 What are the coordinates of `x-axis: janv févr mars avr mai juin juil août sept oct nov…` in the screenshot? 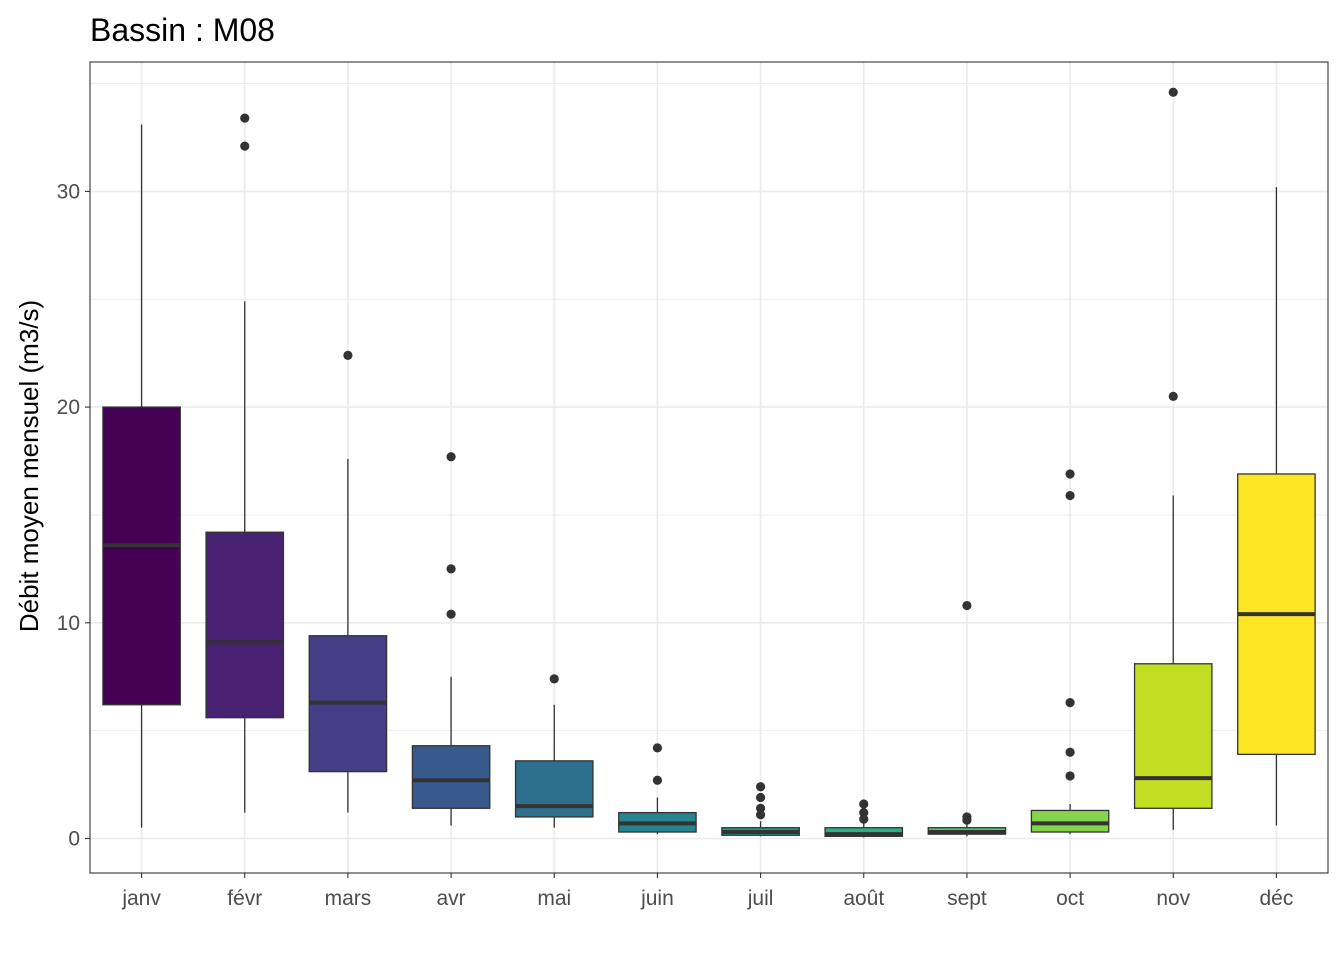 It's located at (707, 891).